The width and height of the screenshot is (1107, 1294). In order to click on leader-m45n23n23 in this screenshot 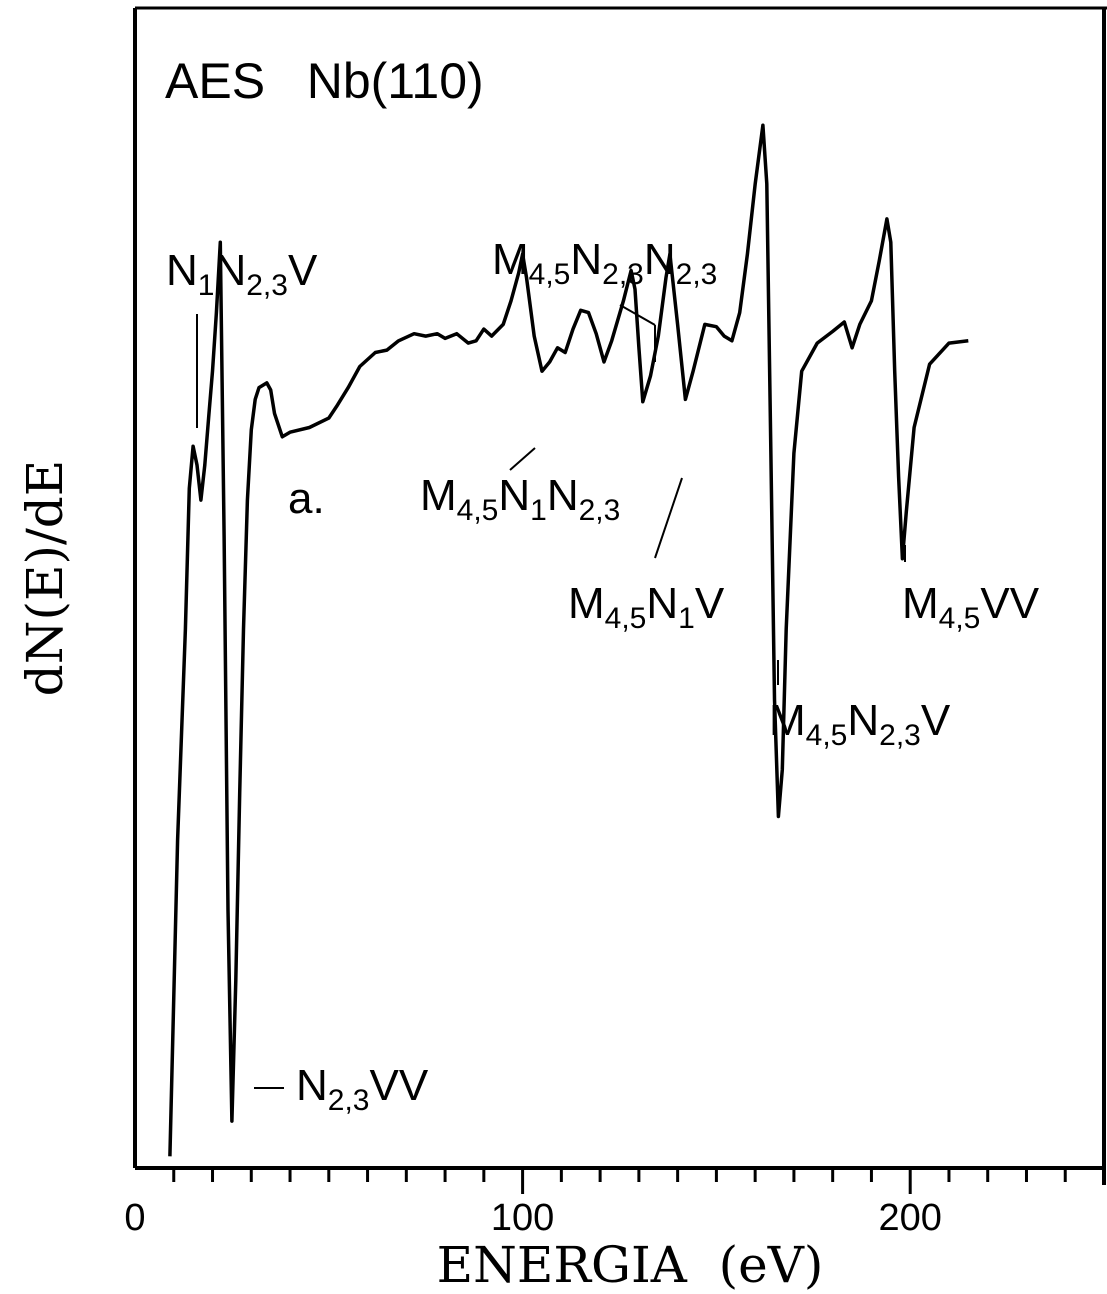, I will do `click(637, 315)`.